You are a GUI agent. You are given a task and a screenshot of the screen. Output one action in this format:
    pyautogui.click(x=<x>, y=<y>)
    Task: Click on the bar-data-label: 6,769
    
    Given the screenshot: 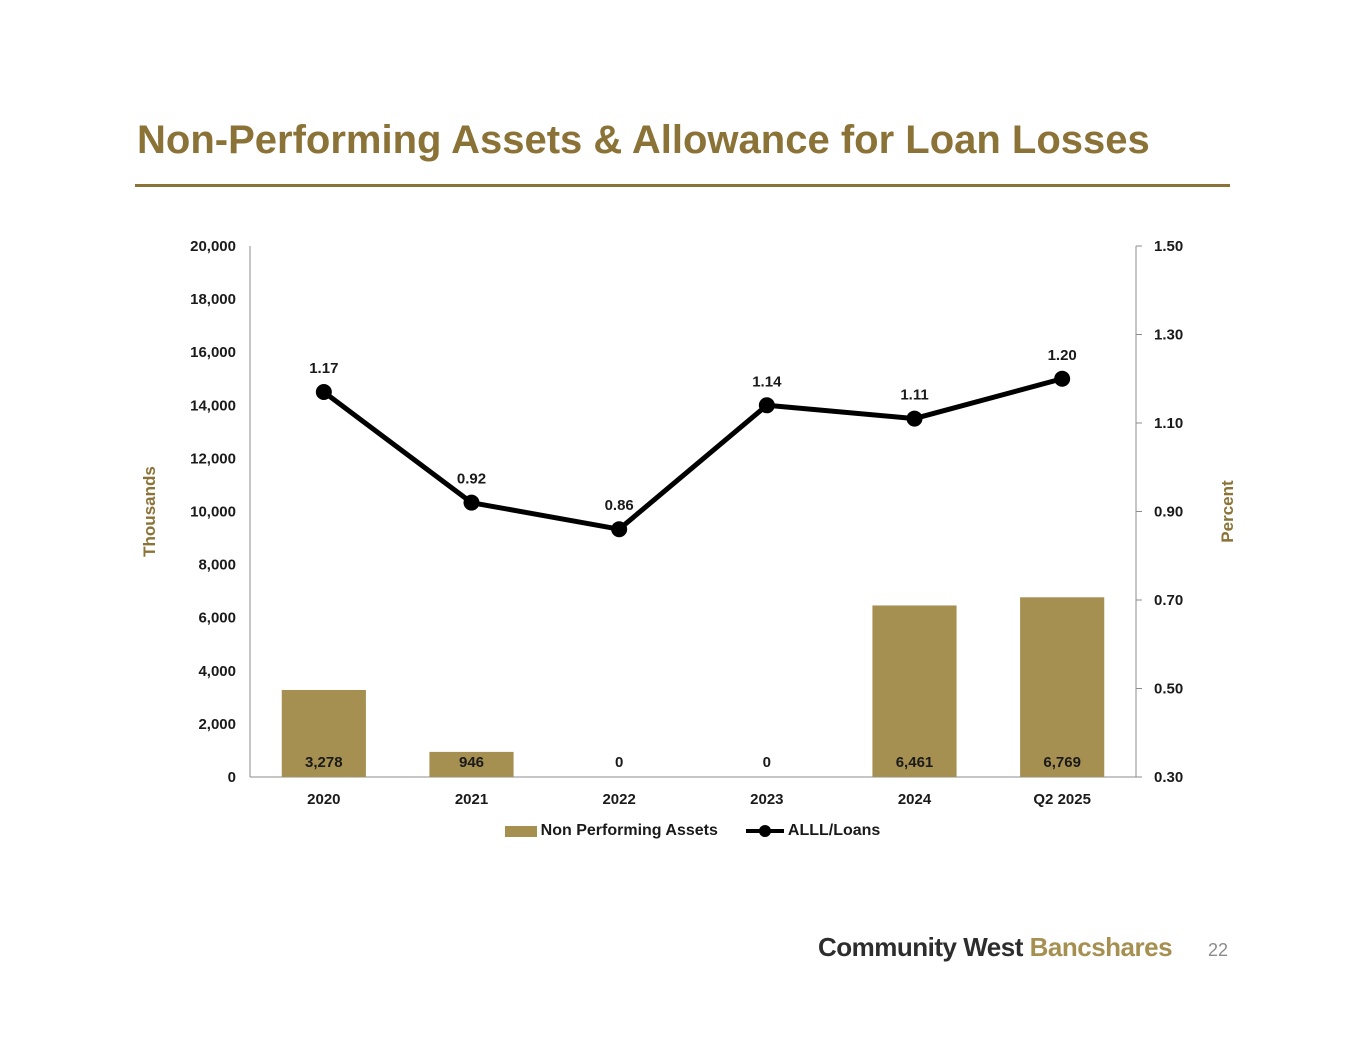 What is the action you would take?
    pyautogui.click(x=1062, y=762)
    